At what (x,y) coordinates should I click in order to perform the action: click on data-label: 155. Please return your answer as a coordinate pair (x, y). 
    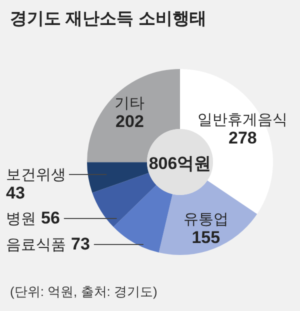
    Looking at the image, I should click on (206, 238).